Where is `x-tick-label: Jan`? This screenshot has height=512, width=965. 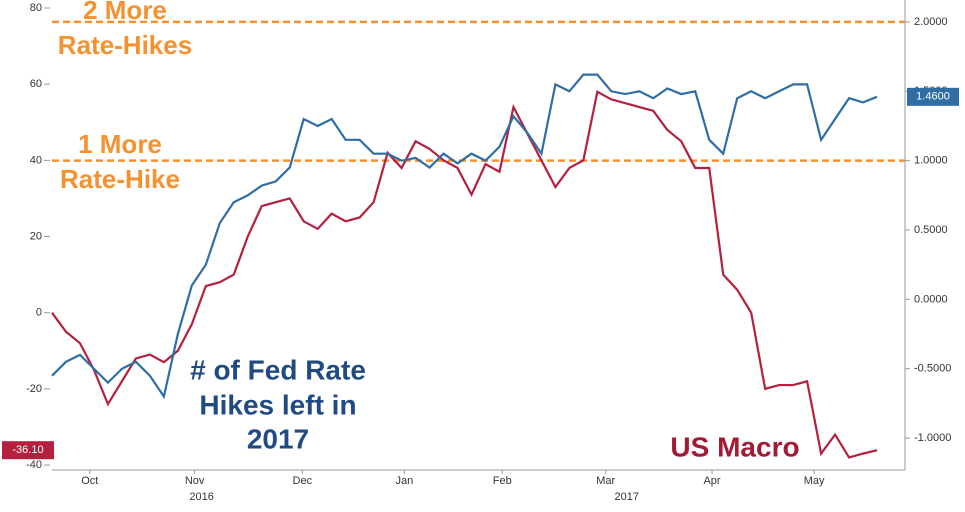 x-tick-label: Jan is located at coordinates (405, 481).